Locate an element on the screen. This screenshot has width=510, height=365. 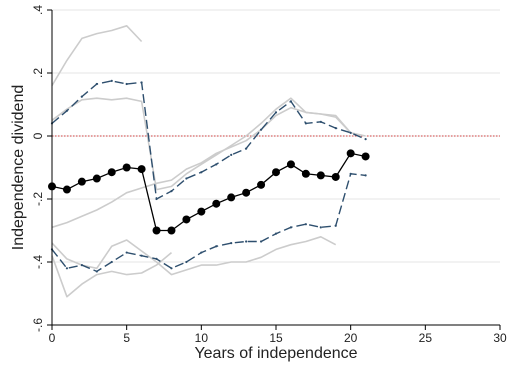
y-tick-label: -.6 is located at coordinates (38, 325).